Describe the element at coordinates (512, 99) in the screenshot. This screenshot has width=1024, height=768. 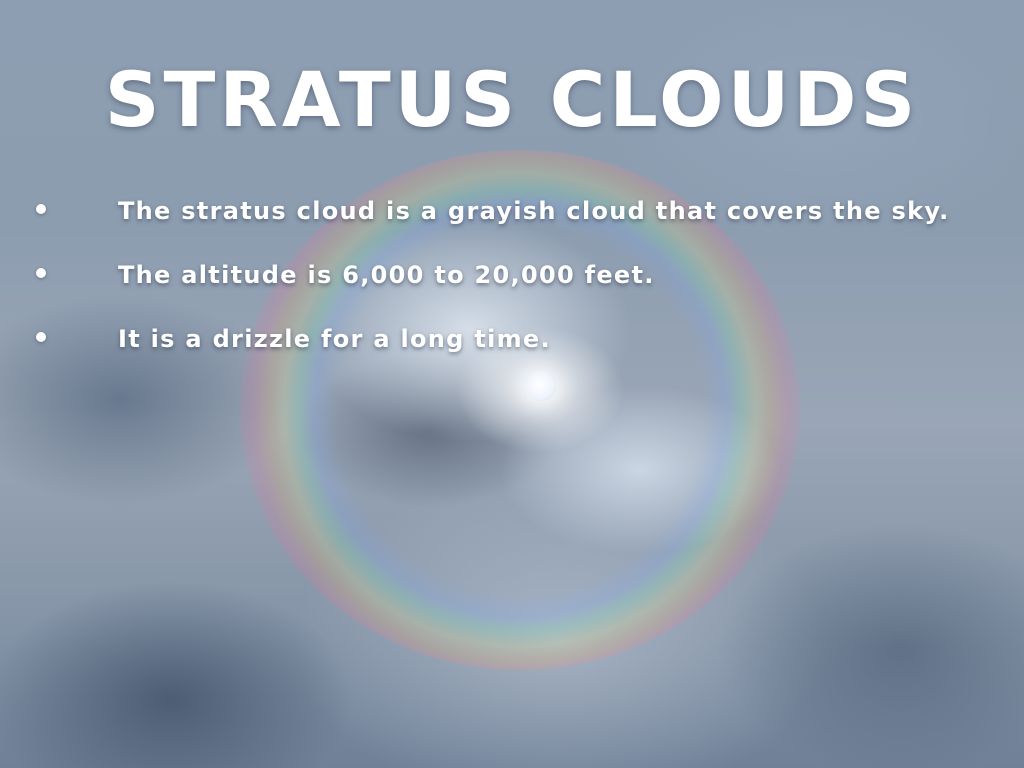
I see `slide-title: STRATUS CLOUDS` at that location.